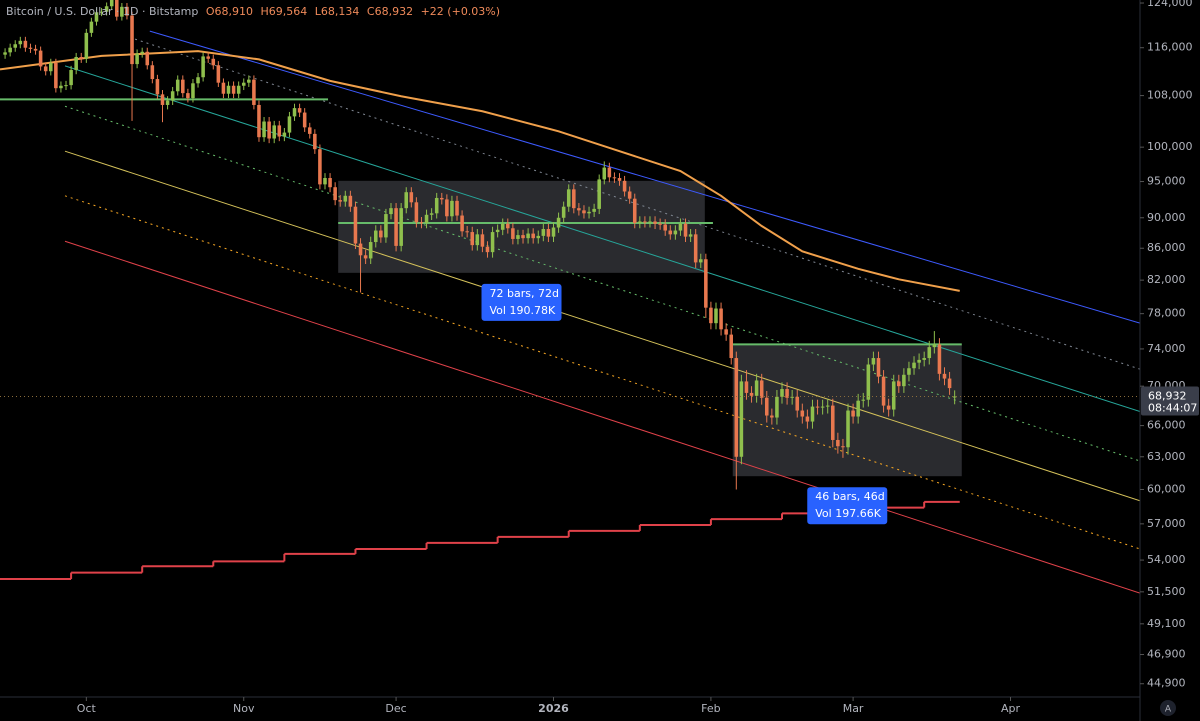 This screenshot has width=1200, height=721. What do you see at coordinates (710, 708) in the screenshot?
I see `x-tick-label: Feb` at bounding box center [710, 708].